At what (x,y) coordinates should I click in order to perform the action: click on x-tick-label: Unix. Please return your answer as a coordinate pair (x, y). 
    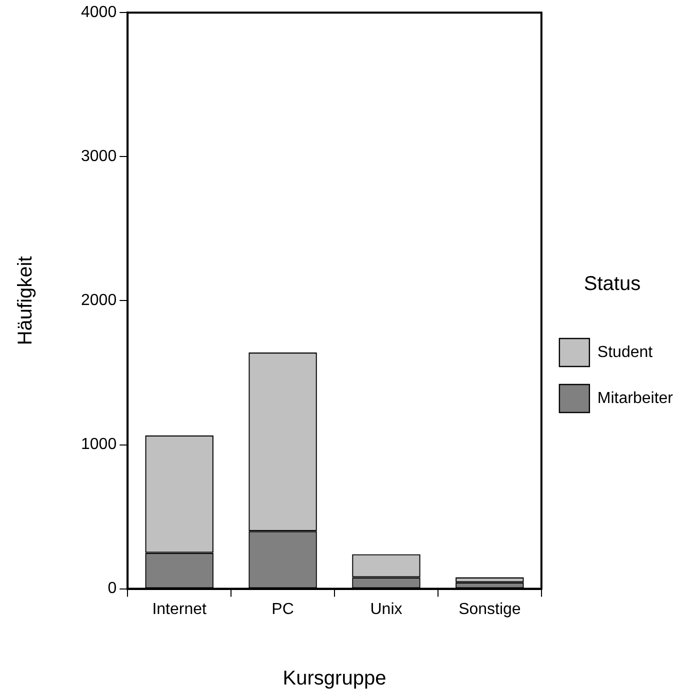
    Looking at the image, I should click on (386, 609).